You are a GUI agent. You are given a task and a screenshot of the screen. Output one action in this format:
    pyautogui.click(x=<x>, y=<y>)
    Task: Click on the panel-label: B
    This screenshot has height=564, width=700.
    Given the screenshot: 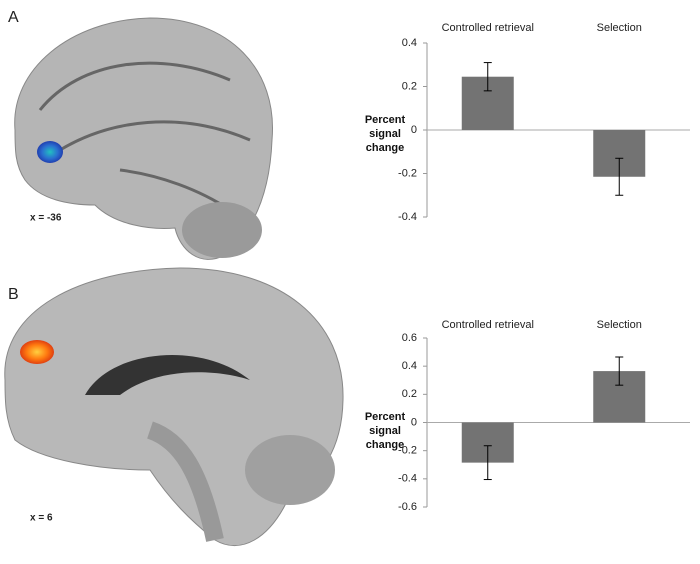 What is the action you would take?
    pyautogui.click(x=13, y=294)
    